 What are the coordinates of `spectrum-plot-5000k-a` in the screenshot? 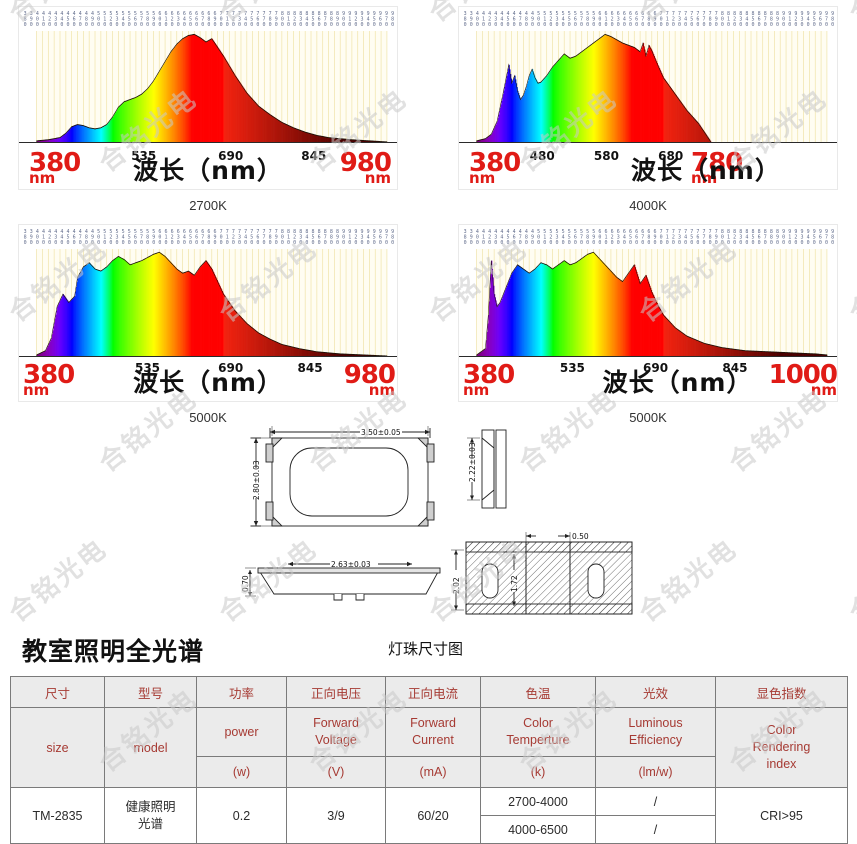 It's located at (208, 303).